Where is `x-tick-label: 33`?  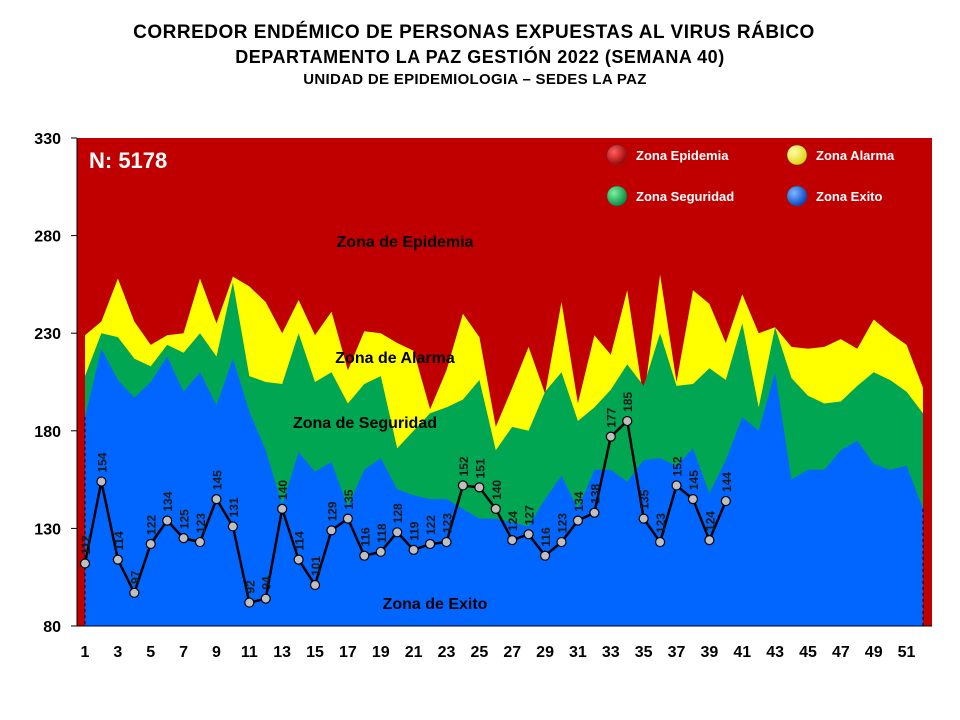
x-tick-label: 33 is located at coordinates (611, 652).